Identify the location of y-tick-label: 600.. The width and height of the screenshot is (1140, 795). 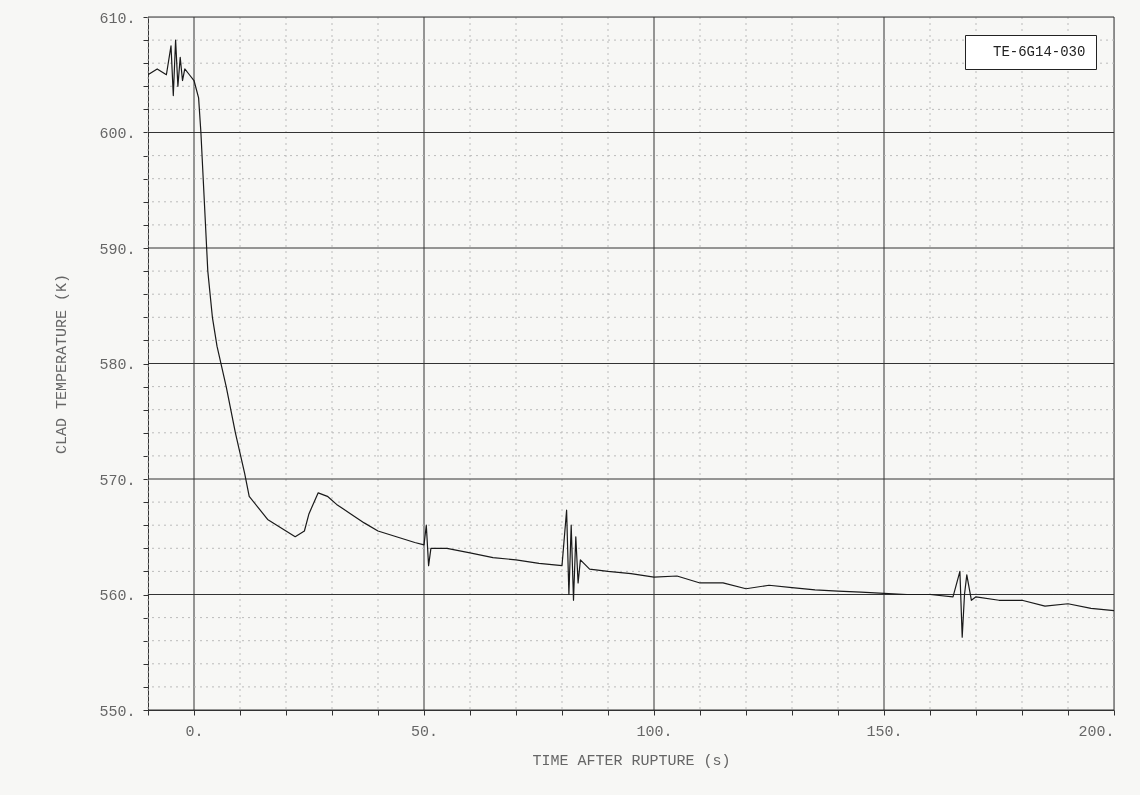
(117, 134).